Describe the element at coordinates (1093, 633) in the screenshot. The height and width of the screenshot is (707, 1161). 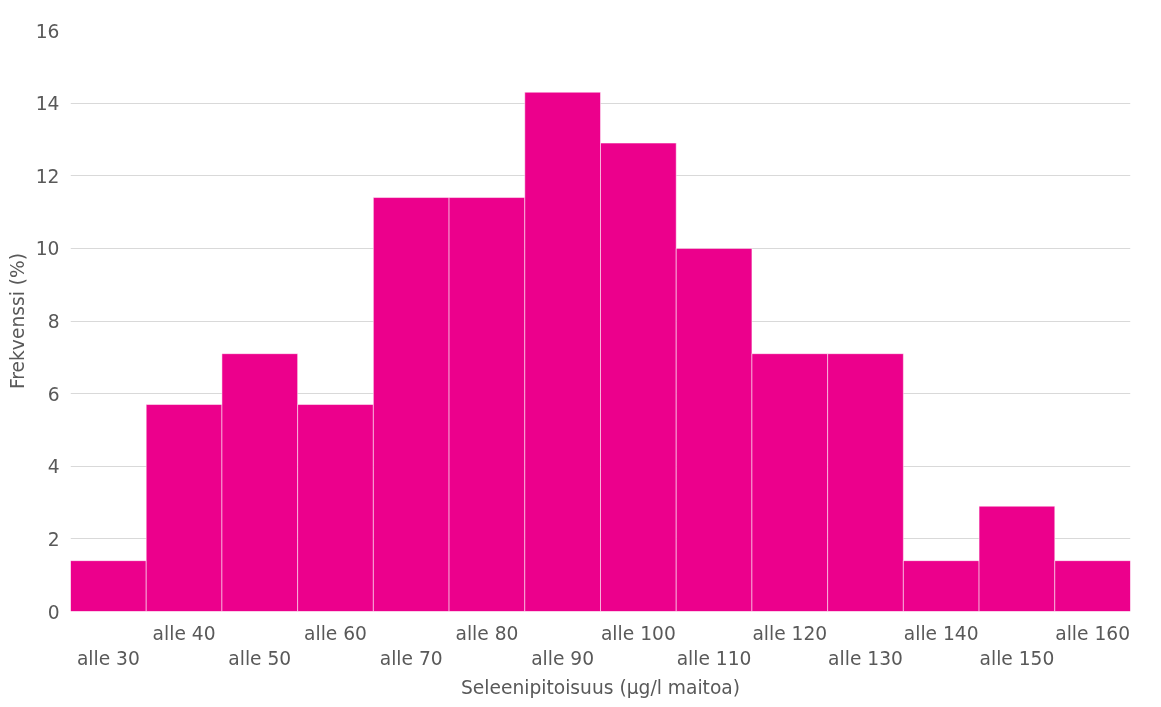
I see `x-tick-label: alle 160` at that location.